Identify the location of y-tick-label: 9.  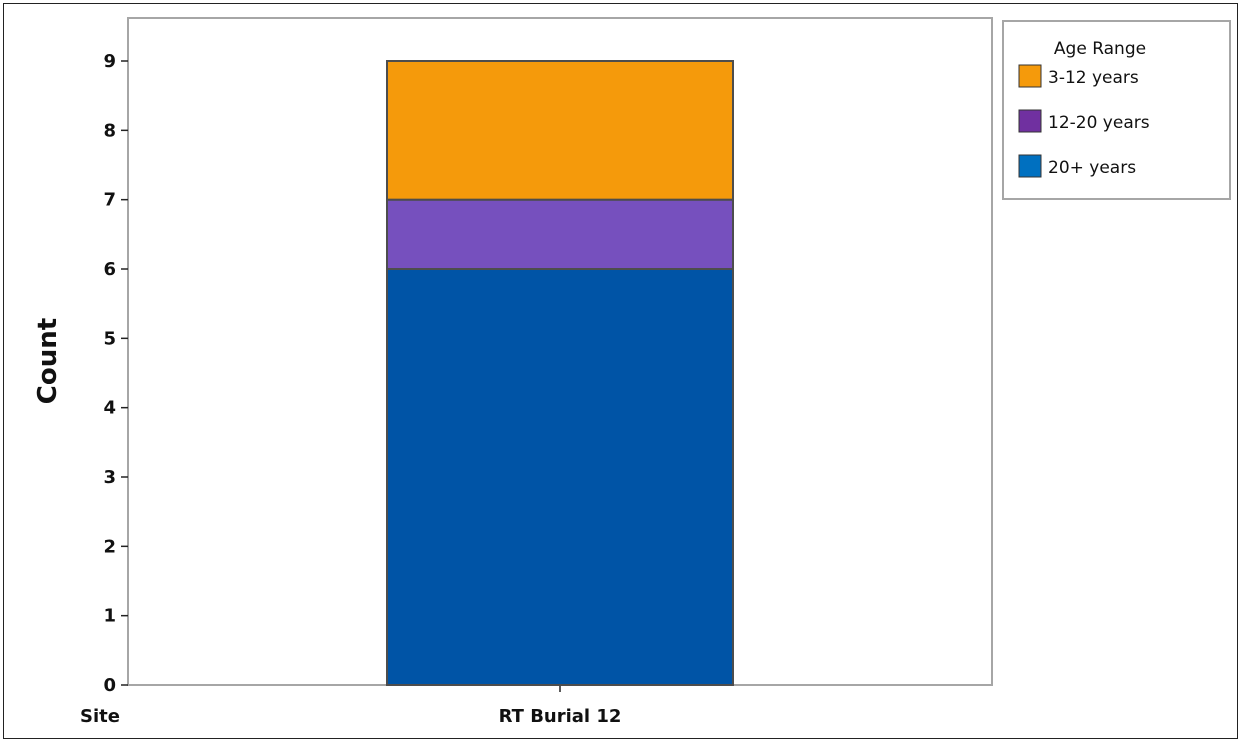
(109, 61).